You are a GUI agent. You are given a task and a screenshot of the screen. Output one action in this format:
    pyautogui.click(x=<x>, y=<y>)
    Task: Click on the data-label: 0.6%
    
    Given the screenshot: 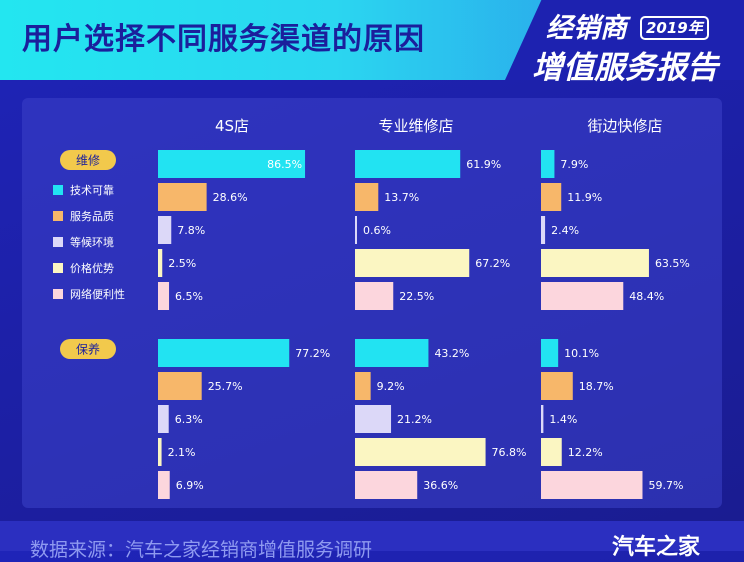 What is the action you would take?
    pyautogui.click(x=377, y=230)
    